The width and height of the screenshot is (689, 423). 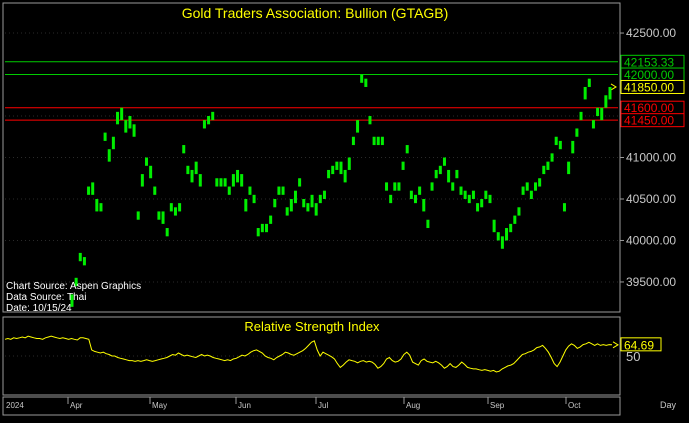 I want to click on price-y-tick-label: 40500.00, so click(x=651, y=199).